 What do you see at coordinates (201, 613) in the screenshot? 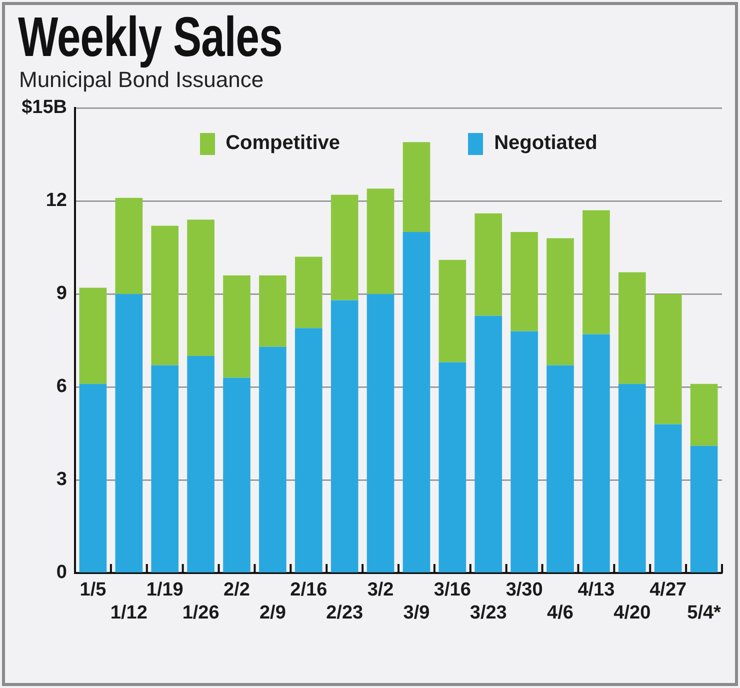
I see `x-tick-label: 1/26` at bounding box center [201, 613].